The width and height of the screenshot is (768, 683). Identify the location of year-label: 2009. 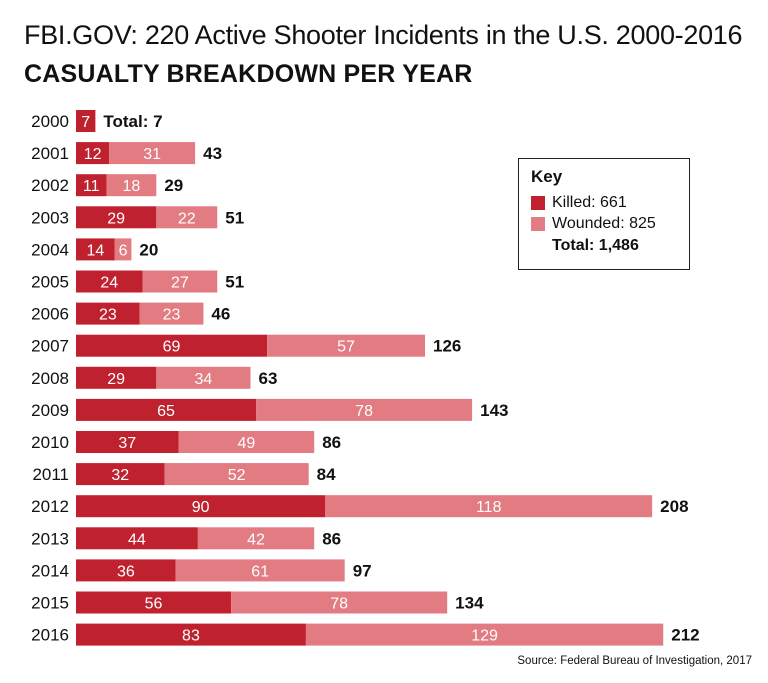
(50, 410).